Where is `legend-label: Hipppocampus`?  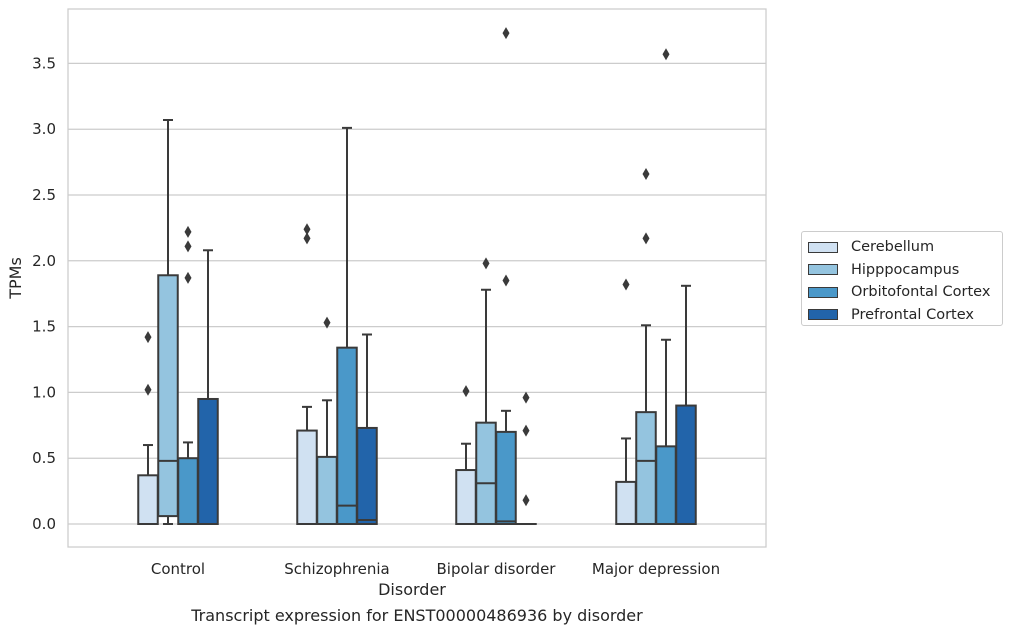
legend-label: Hipppocampus is located at coordinates (905, 269).